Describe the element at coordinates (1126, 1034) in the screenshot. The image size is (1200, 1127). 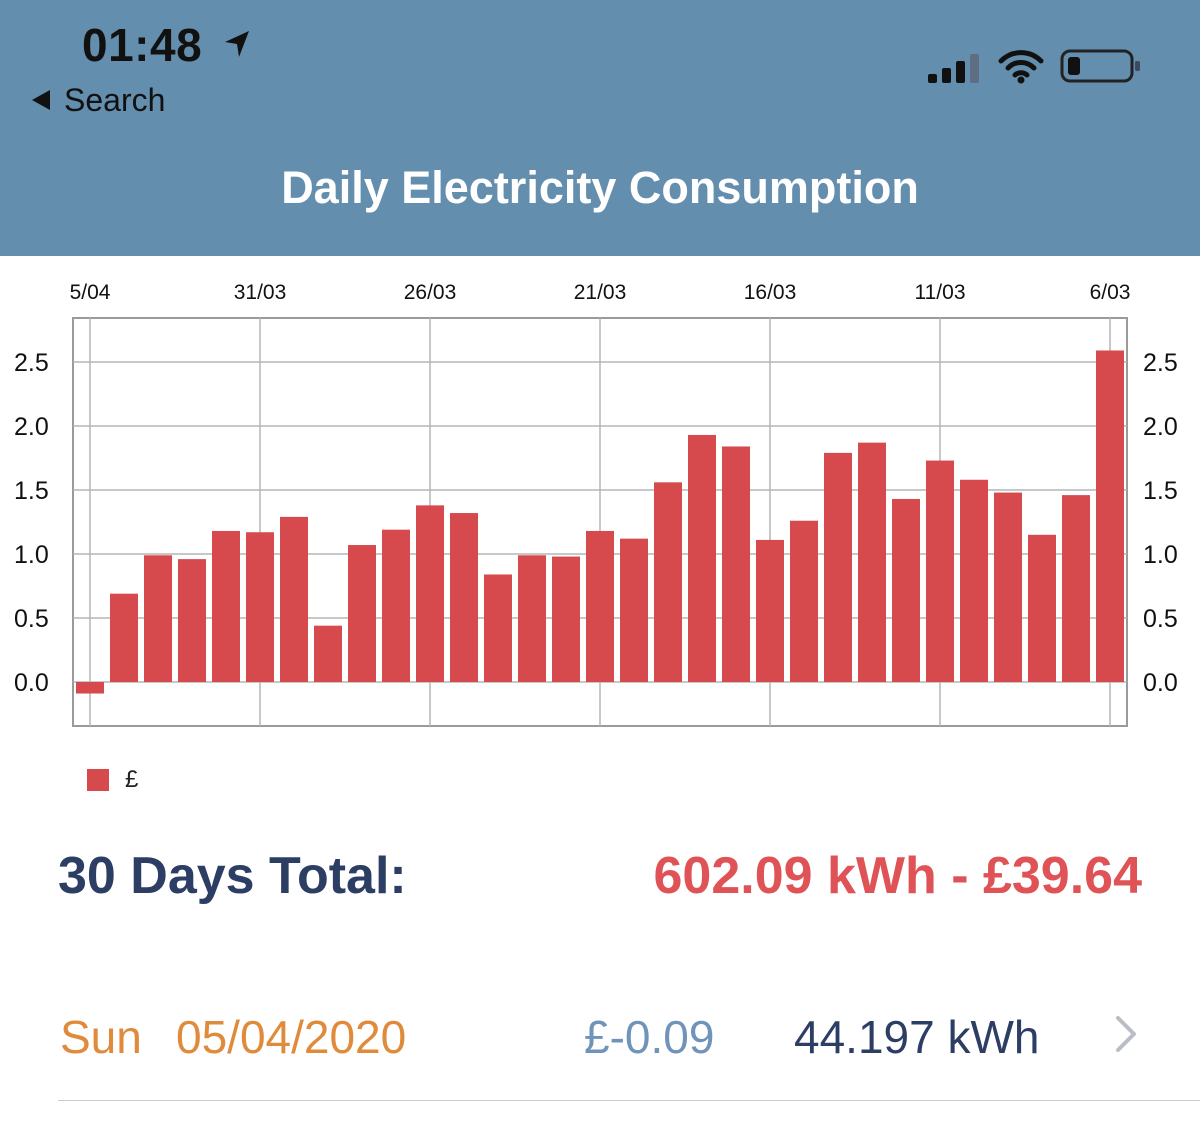
I see `chevron-right-icon` at that location.